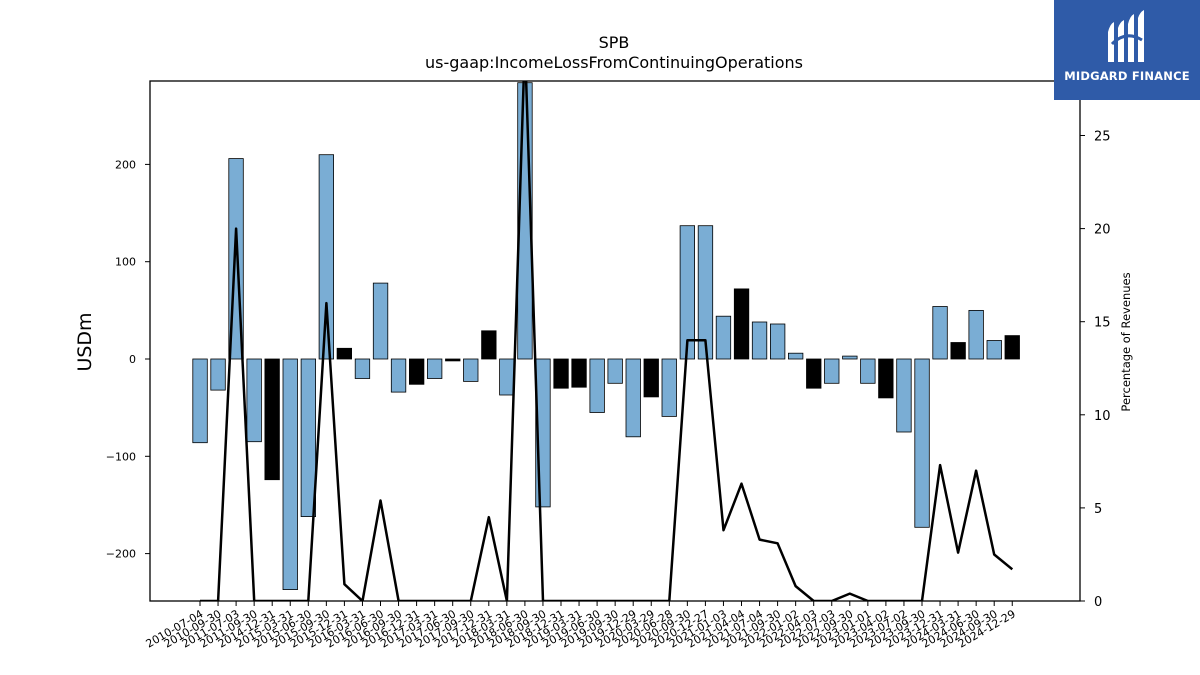 The image size is (1200, 675). Describe the element at coordinates (1127, 76) in the screenshot. I see `brand-name: MIDGARD FINANCE` at that location.